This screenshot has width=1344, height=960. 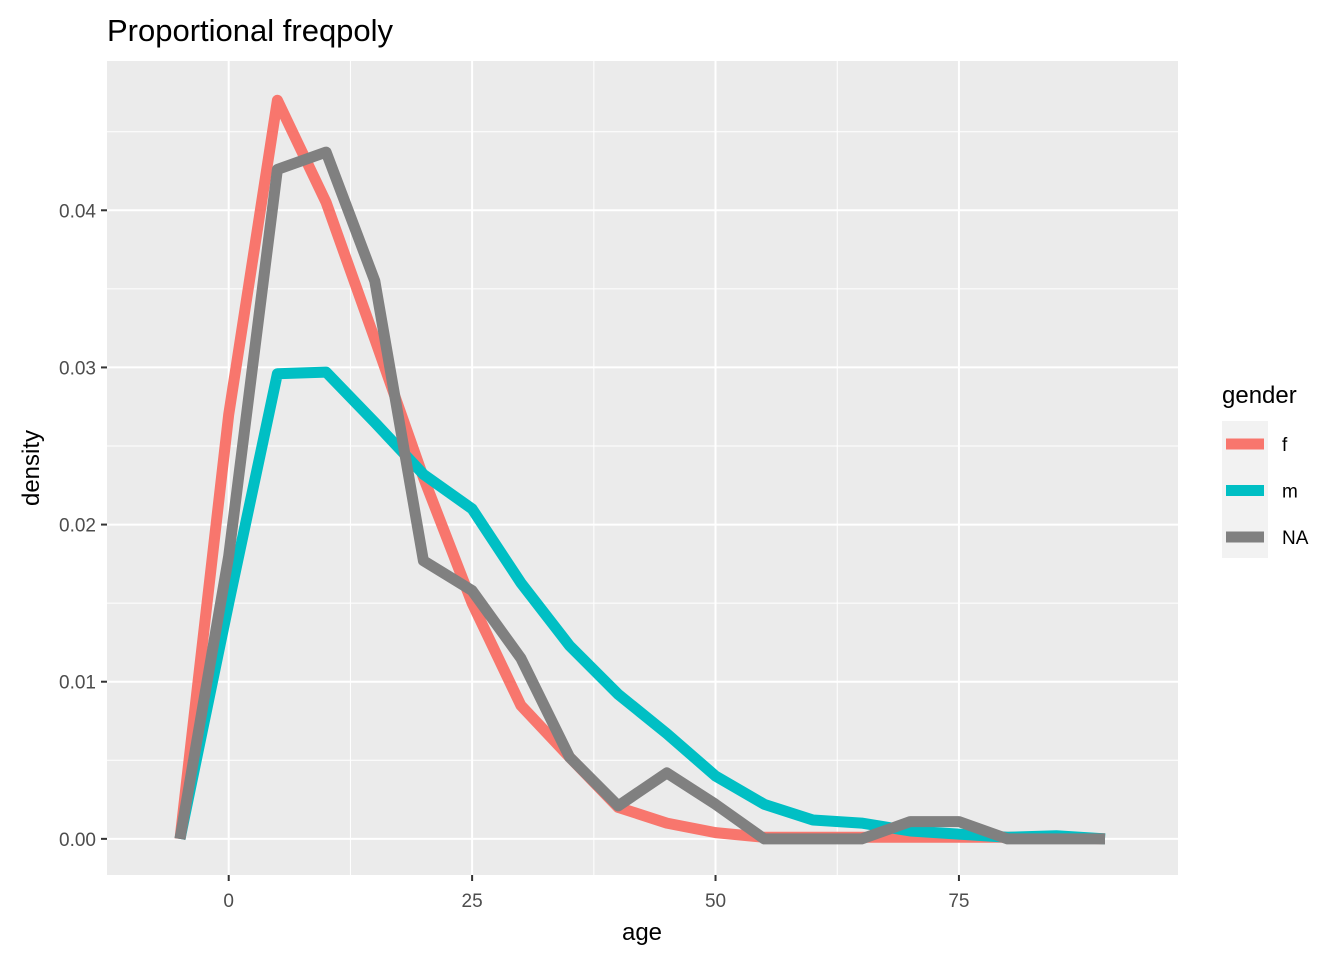 I want to click on x-axis: 0 25 50 75, so click(x=596, y=893).